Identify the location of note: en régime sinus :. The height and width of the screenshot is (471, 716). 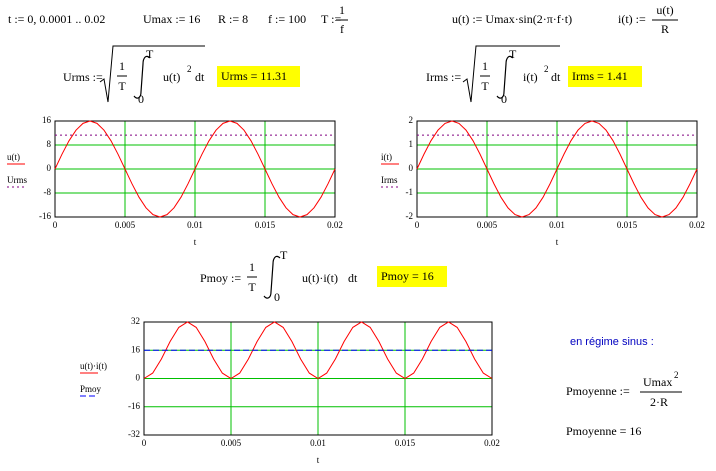
(612, 342).